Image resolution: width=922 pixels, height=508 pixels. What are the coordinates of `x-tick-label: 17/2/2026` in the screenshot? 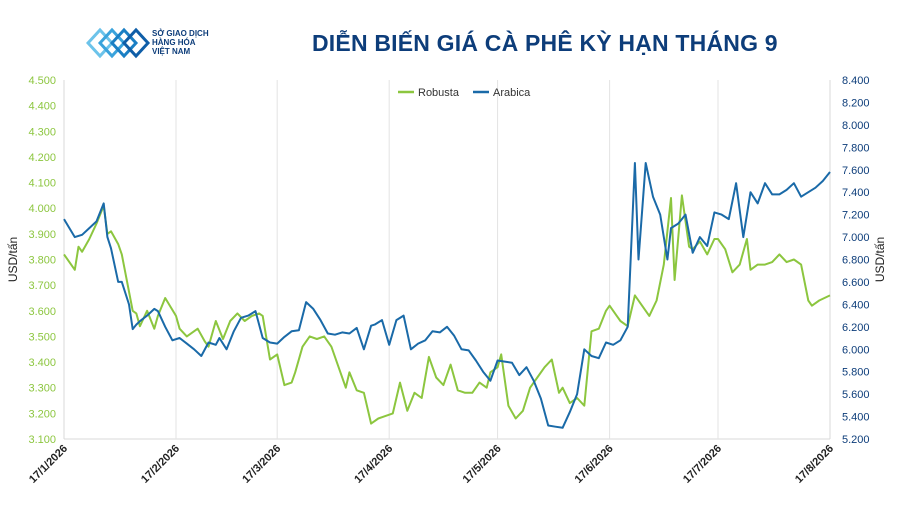 It's located at (160, 464).